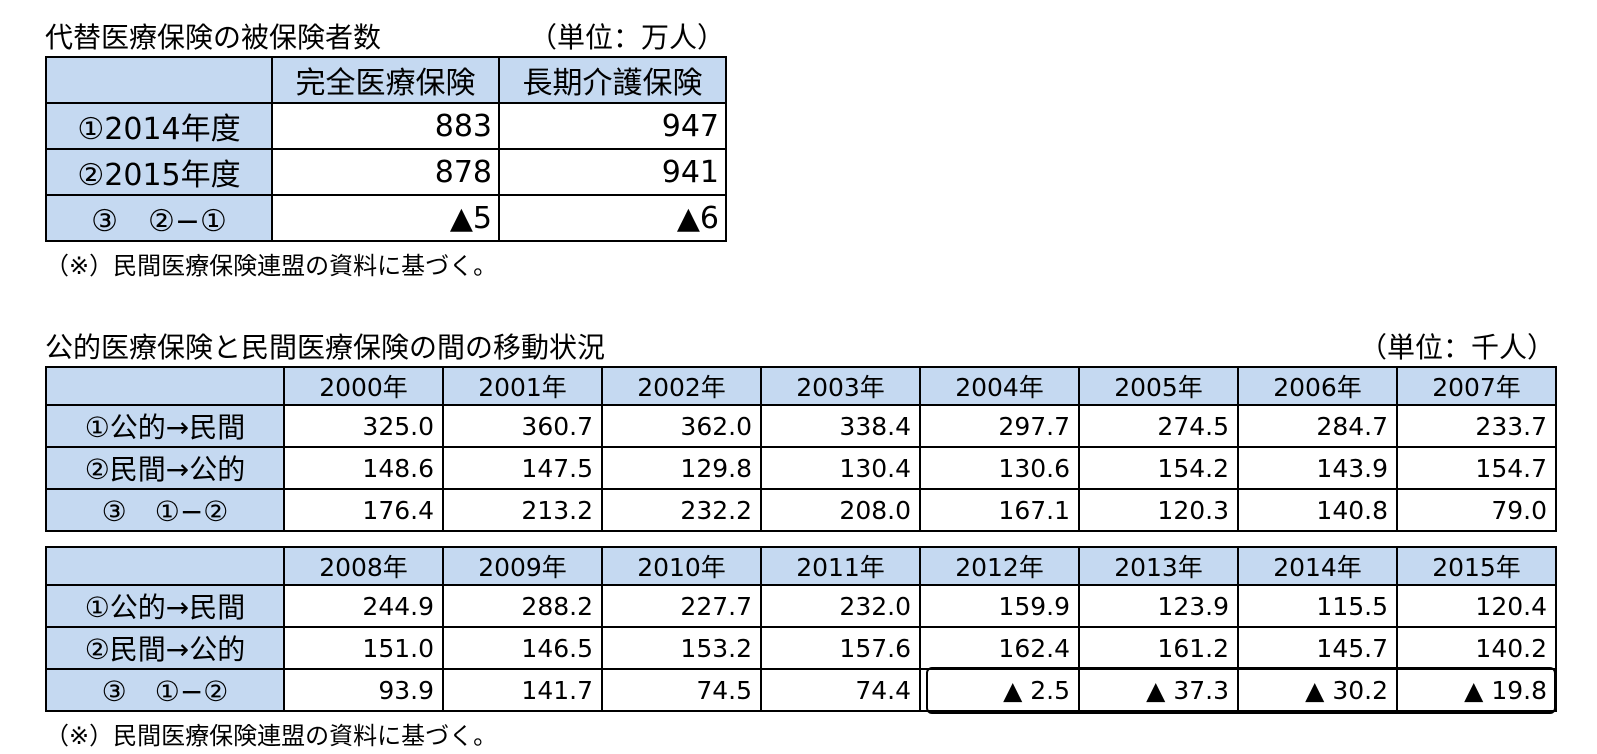 Image resolution: width=1597 pixels, height=754 pixels. I want to click on row-label: ①2014年度, so click(159, 126).